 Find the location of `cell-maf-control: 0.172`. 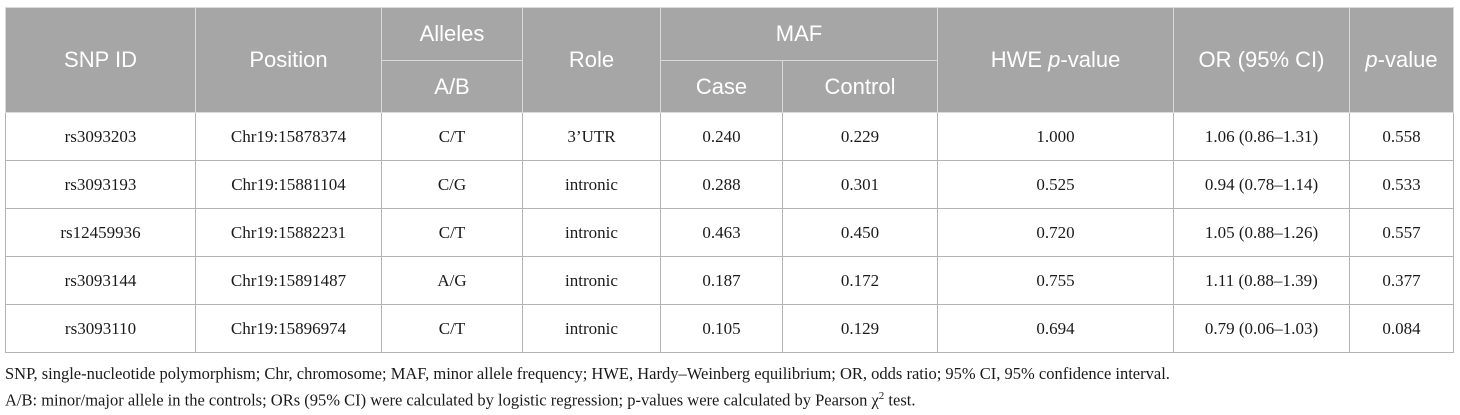

cell-maf-control: 0.172 is located at coordinates (860, 280).